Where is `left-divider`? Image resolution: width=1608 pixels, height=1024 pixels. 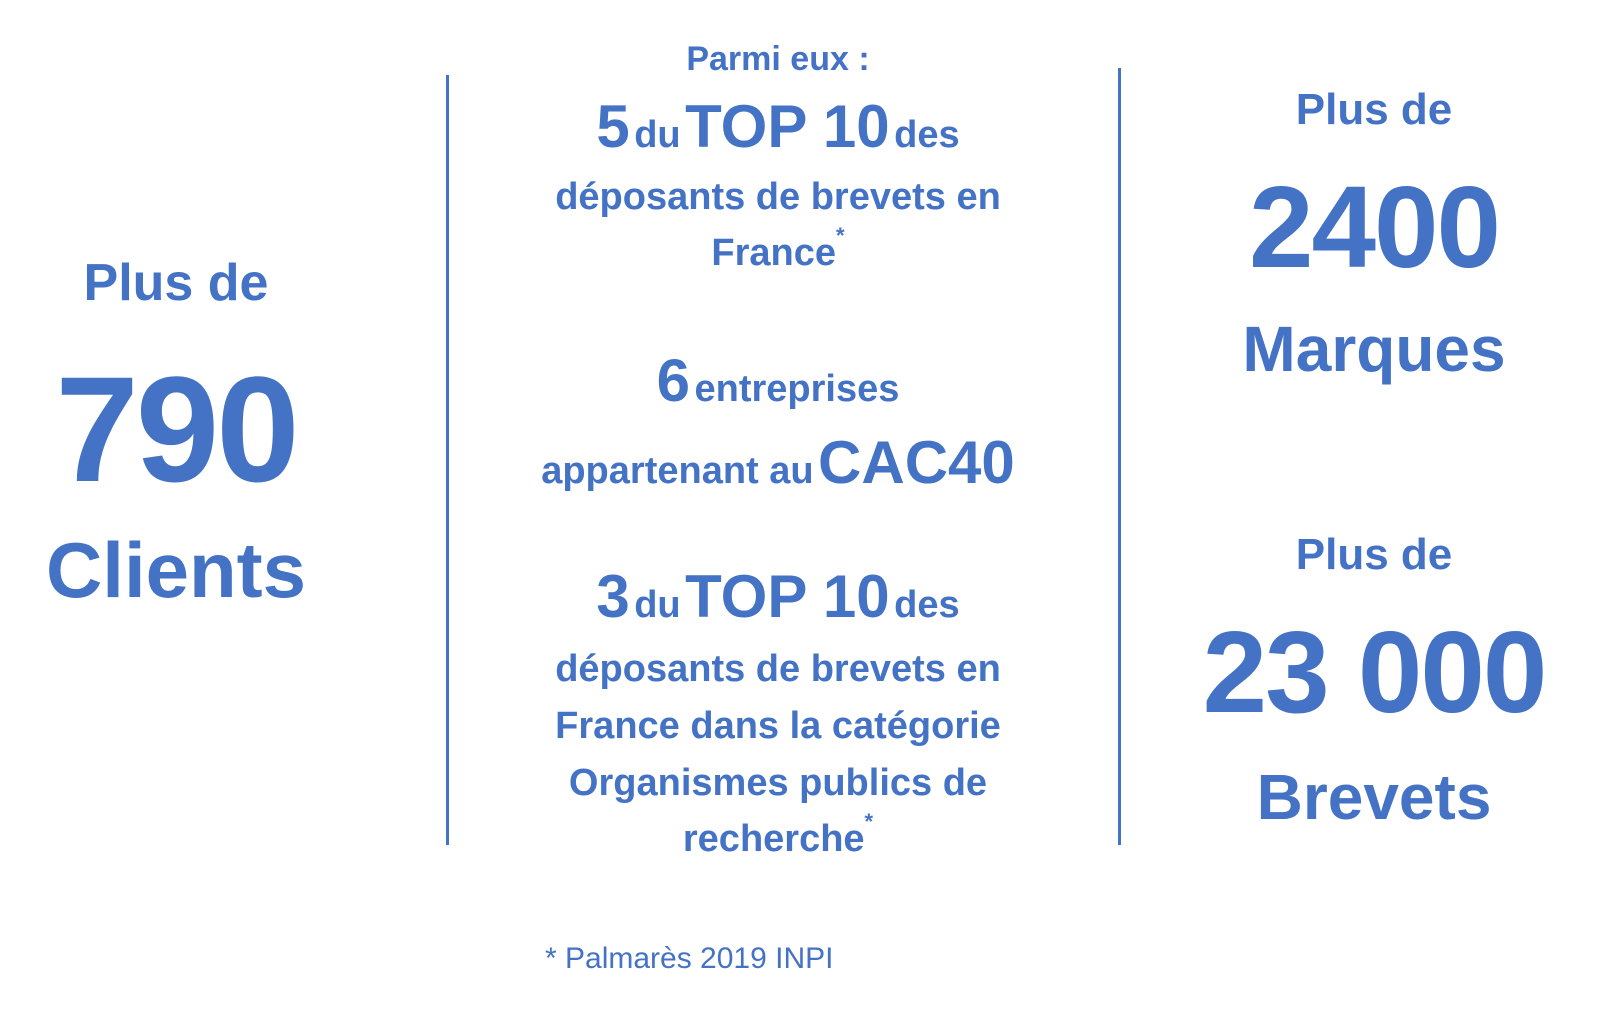
left-divider is located at coordinates (447, 460).